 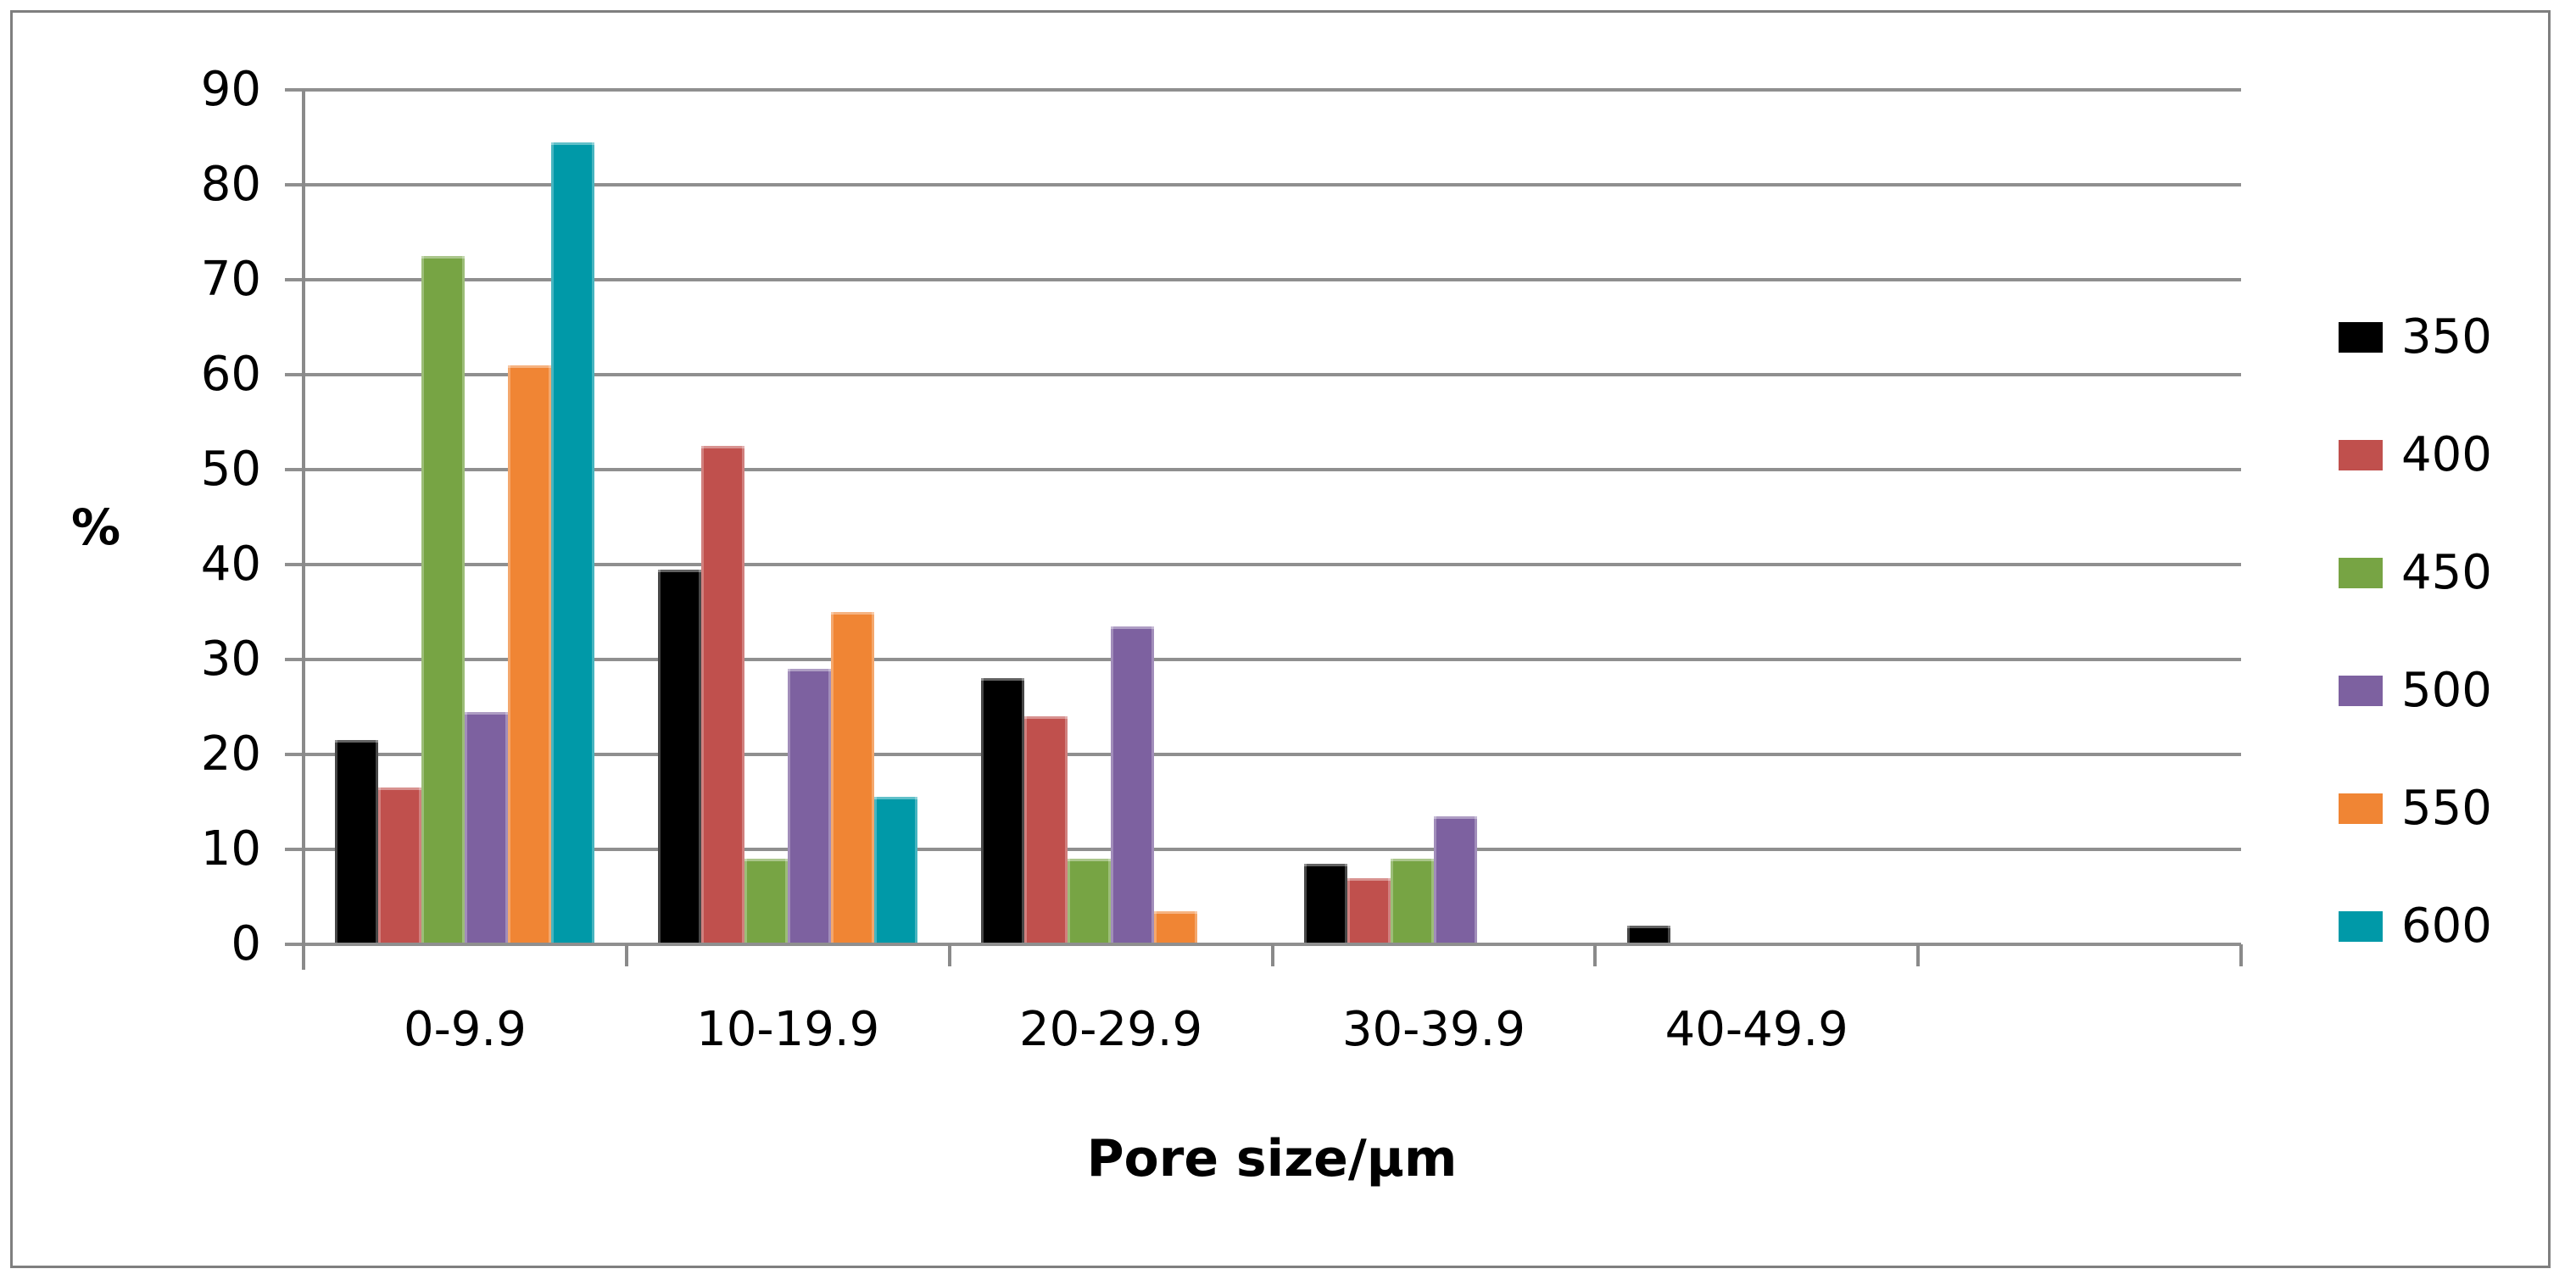 What do you see at coordinates (1176, 927) in the screenshot?
I see `bar-550-20-29.9` at bounding box center [1176, 927].